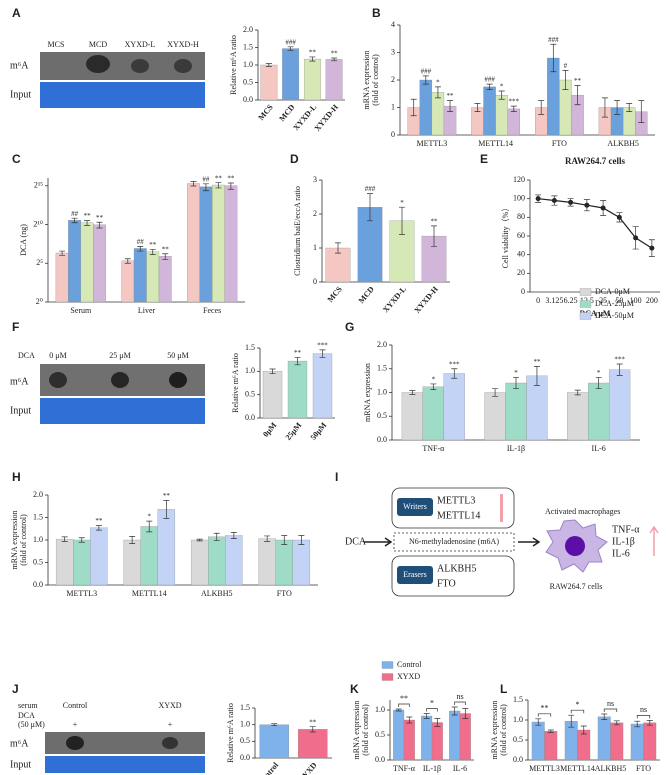 Image resolution: width=666 pixels, height=775 pixels. Describe the element at coordinates (16, 159) in the screenshot. I see `panel-letter: C` at that location.